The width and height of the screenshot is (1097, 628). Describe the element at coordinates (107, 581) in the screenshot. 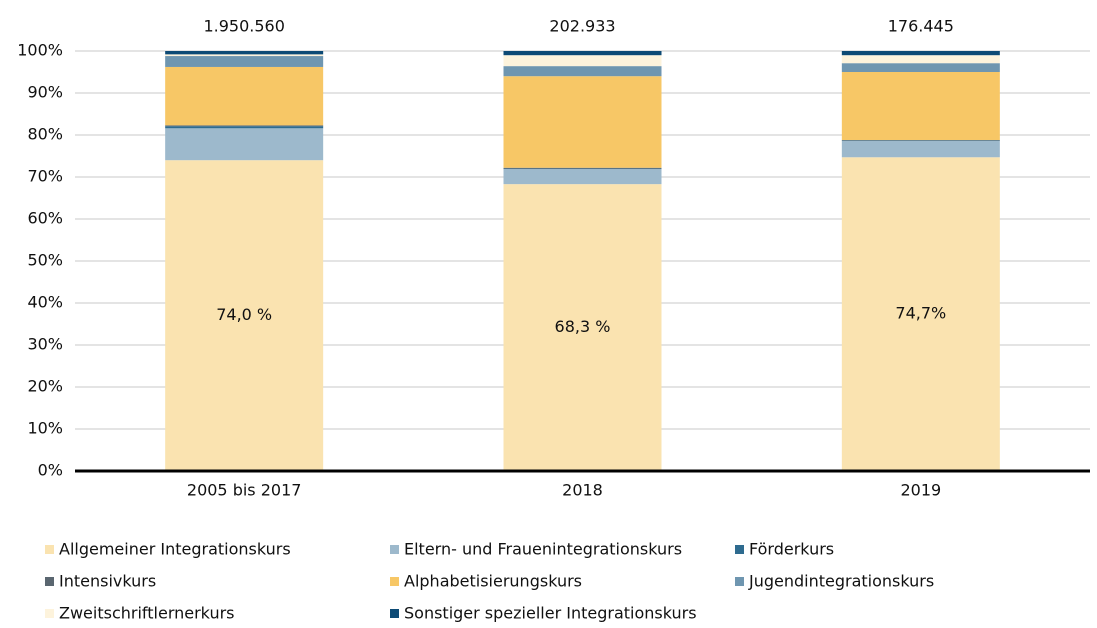

I see `legend-label: Intensivkurs` at that location.